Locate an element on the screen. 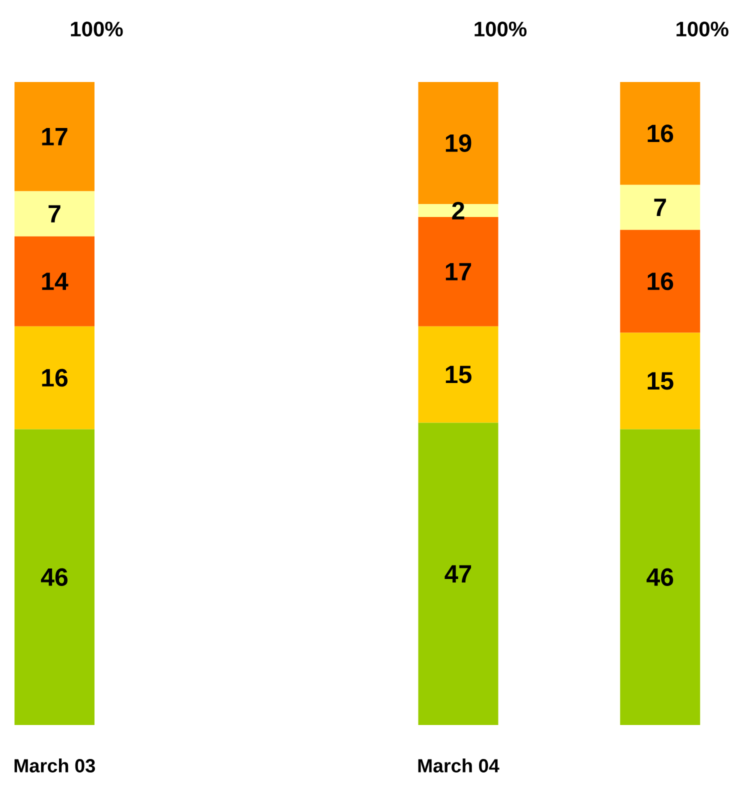 This screenshot has height=785, width=755. x-tick-label: March 04 is located at coordinates (459, 765).